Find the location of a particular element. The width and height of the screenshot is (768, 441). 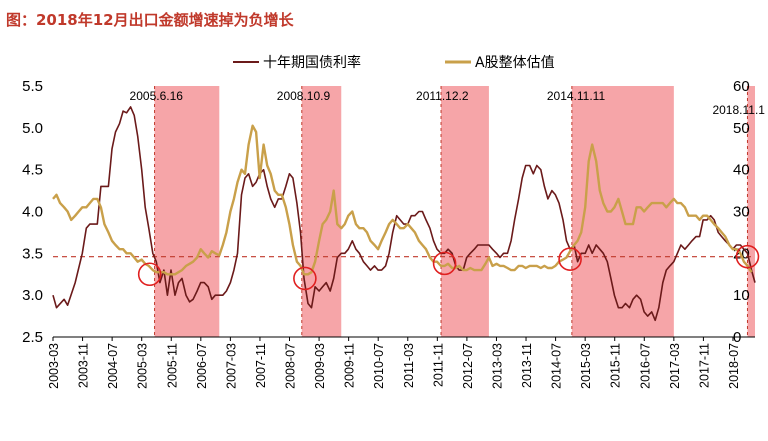

legend: 十年期国债利率 A股整体估值 is located at coordinates (394, 62).